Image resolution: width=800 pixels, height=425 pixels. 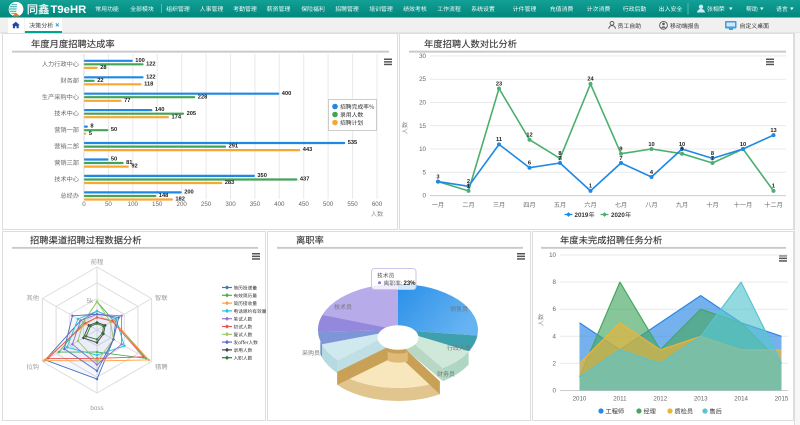 What do you see at coordinates (782, 399) in the screenshot?
I see `svg-text: 2015` at bounding box center [782, 399].